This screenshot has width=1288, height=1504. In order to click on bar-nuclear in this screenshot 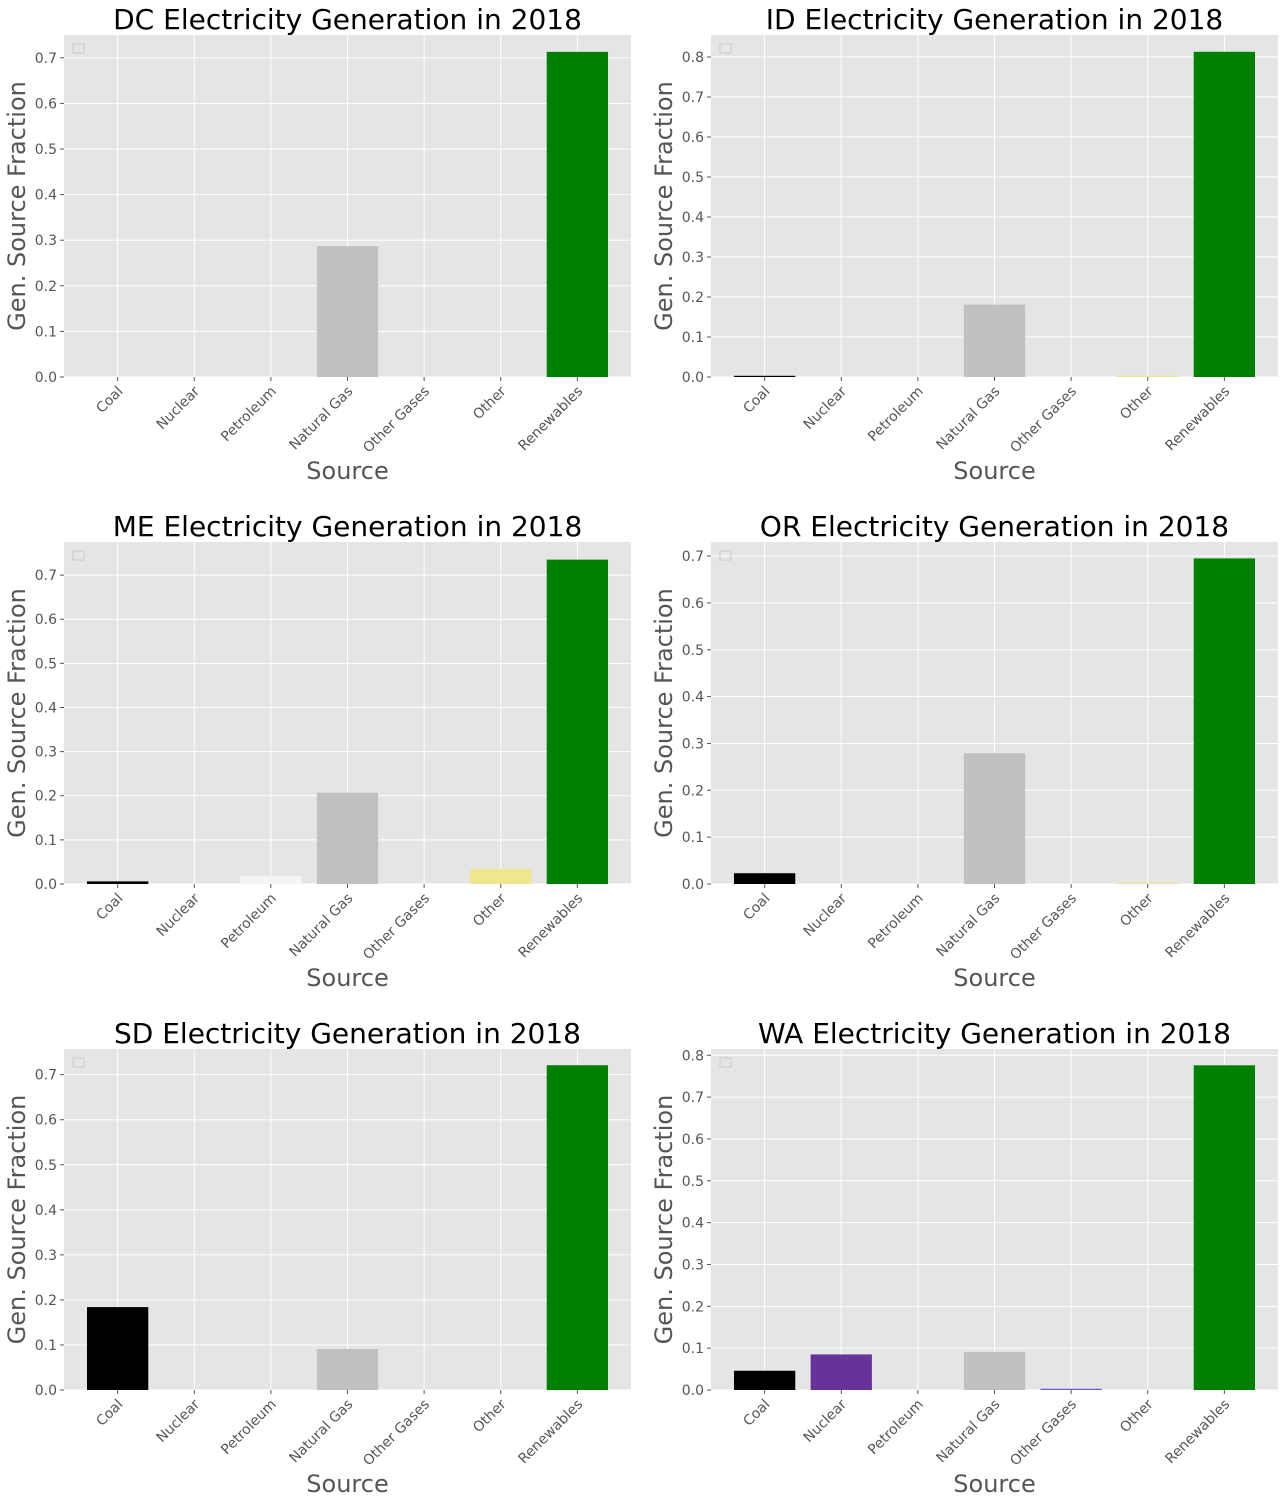, I will do `click(841, 1372)`.